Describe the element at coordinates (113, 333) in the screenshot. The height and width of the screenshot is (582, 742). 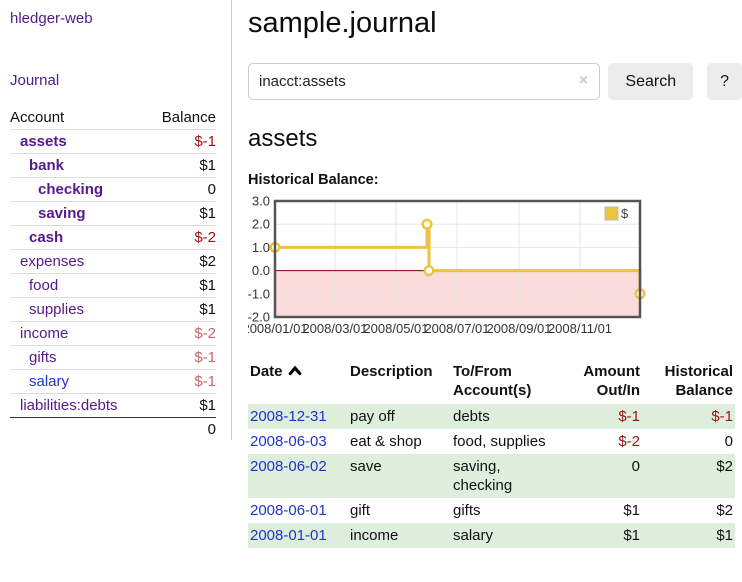
I see `account-row: income $-2` at that location.